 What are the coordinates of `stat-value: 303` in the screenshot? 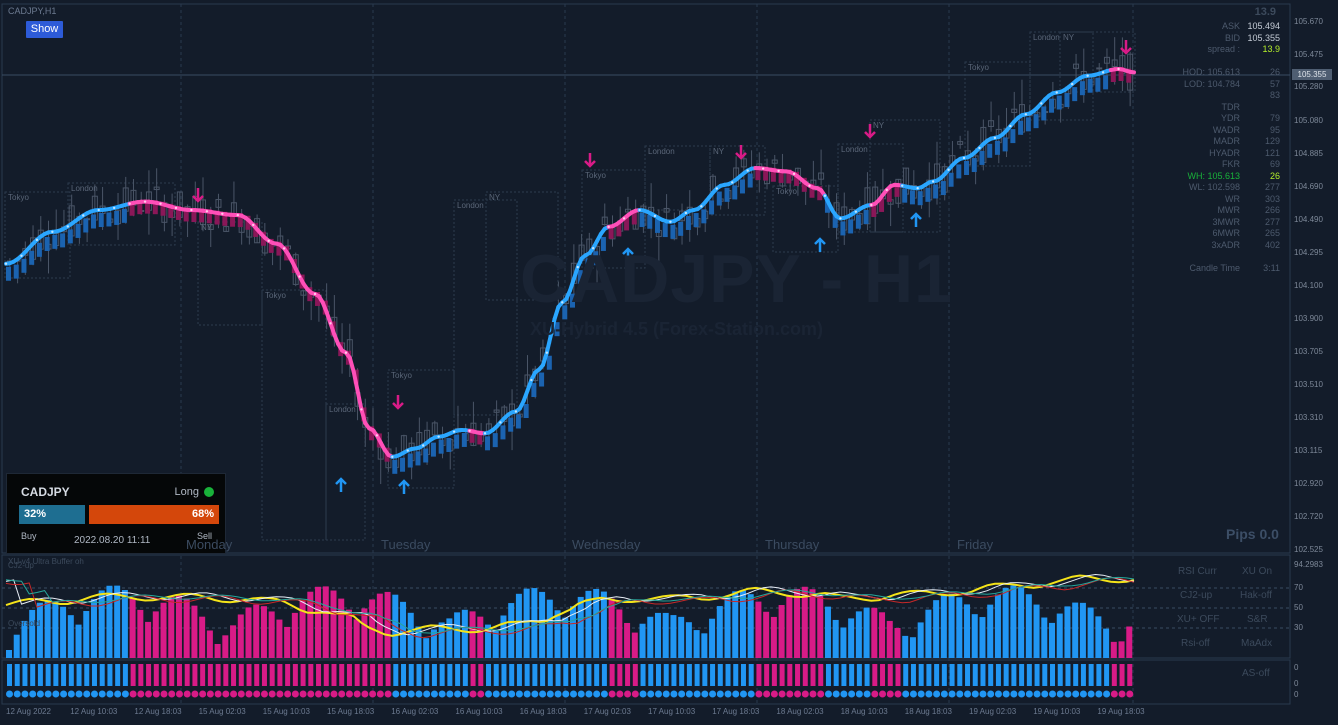 It's located at (1272, 198).